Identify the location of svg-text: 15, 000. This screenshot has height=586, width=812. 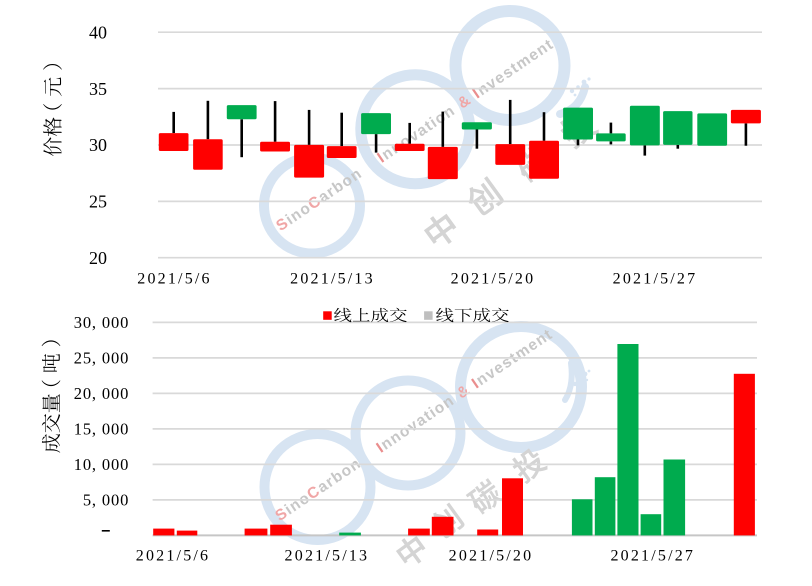
(101, 429).